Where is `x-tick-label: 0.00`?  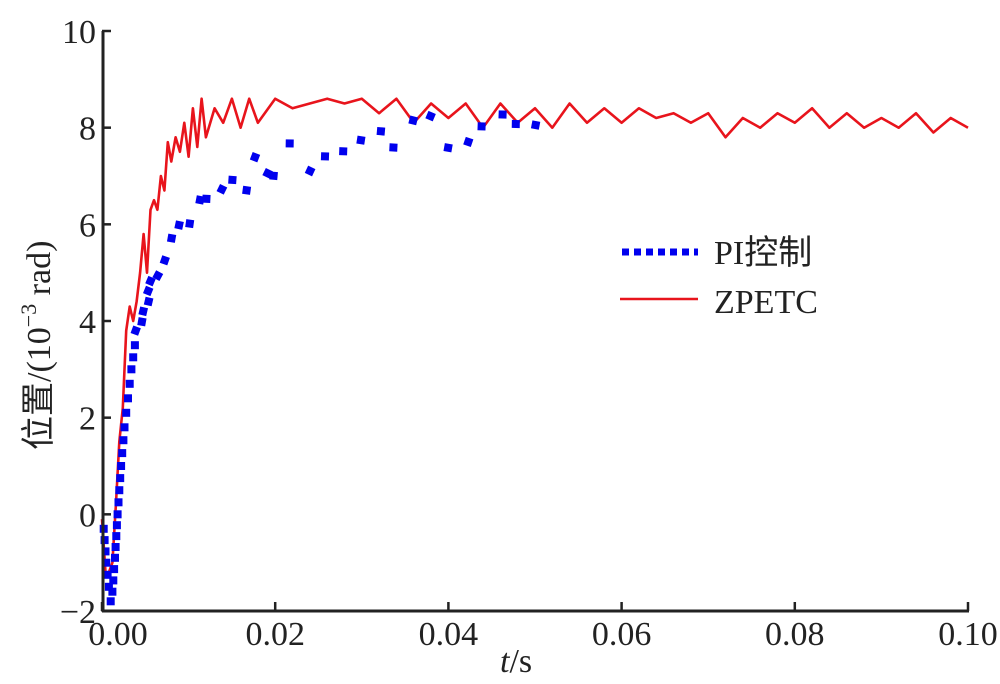 x-tick-label: 0.00 is located at coordinates (118, 634).